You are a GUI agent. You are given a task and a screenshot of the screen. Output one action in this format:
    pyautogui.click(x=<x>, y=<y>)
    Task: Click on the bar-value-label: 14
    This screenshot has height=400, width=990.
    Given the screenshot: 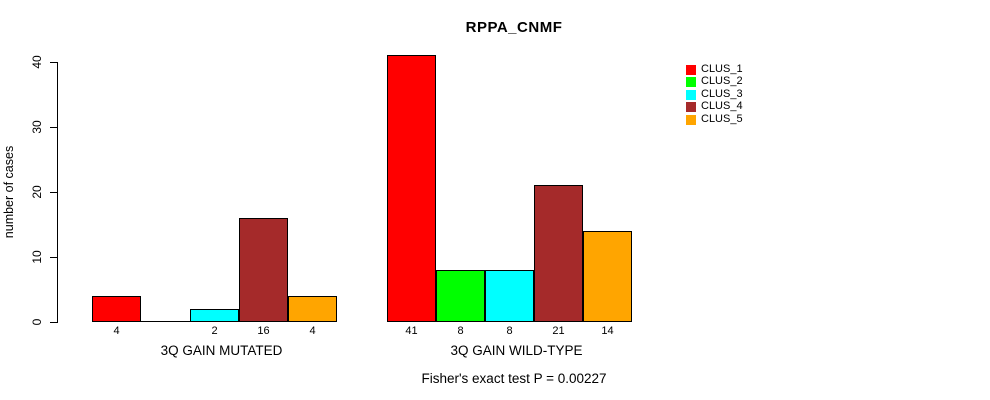 What is the action you would take?
    pyautogui.click(x=607, y=331)
    